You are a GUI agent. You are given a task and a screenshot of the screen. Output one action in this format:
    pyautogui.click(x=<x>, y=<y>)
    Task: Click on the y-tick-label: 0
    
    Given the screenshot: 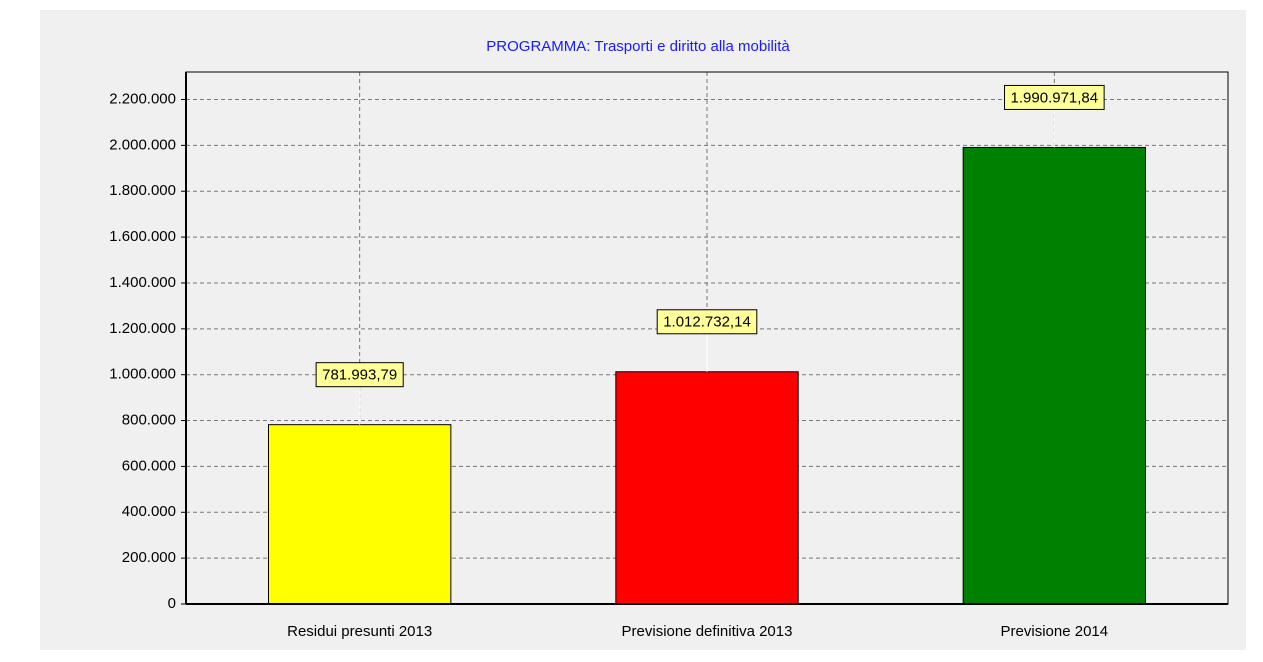 What is the action you would take?
    pyautogui.click(x=172, y=603)
    